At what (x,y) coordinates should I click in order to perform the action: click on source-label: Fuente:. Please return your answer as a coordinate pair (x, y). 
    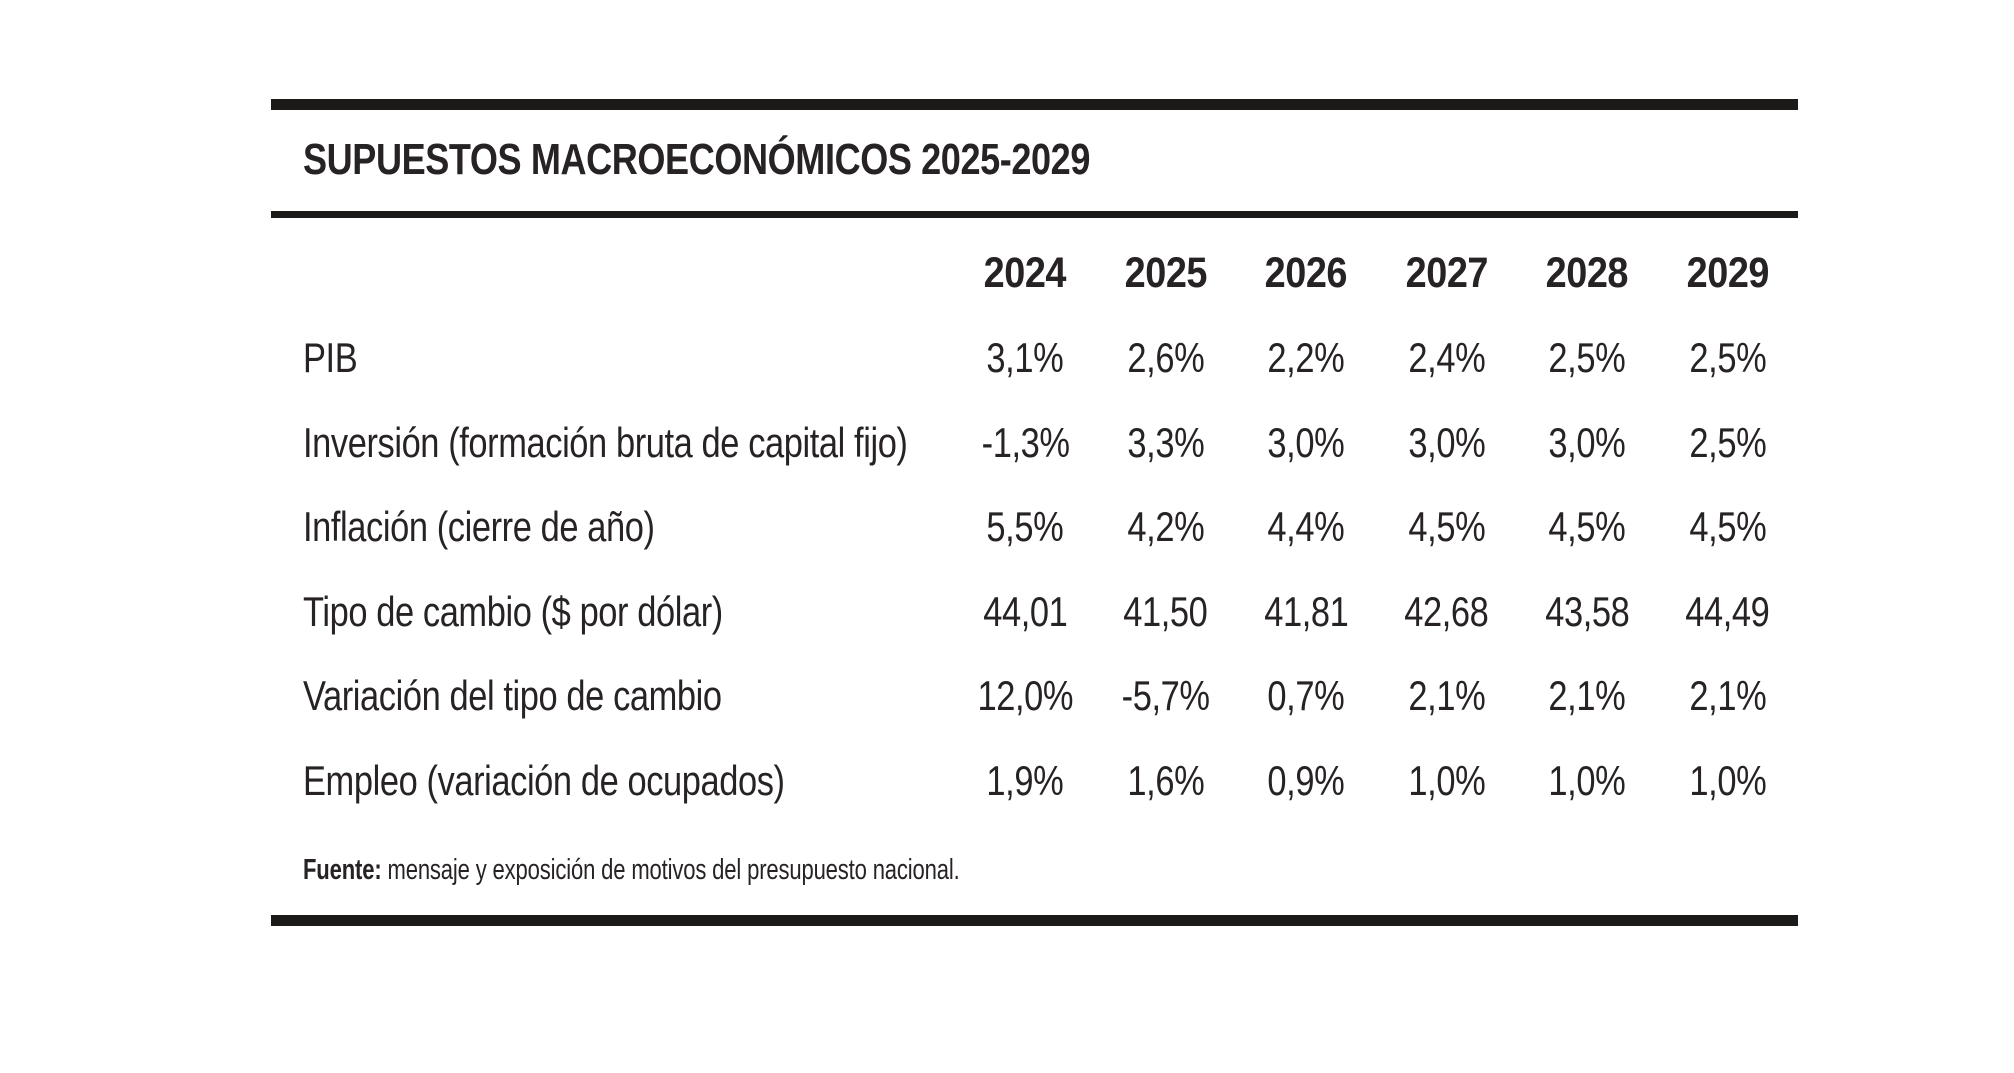
    Looking at the image, I should click on (342, 870).